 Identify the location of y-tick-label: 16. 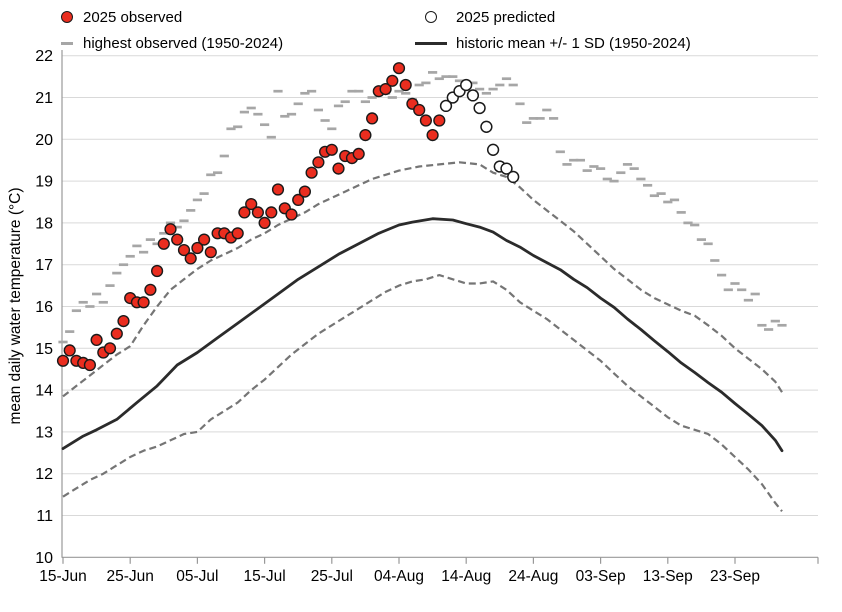
(44, 307).